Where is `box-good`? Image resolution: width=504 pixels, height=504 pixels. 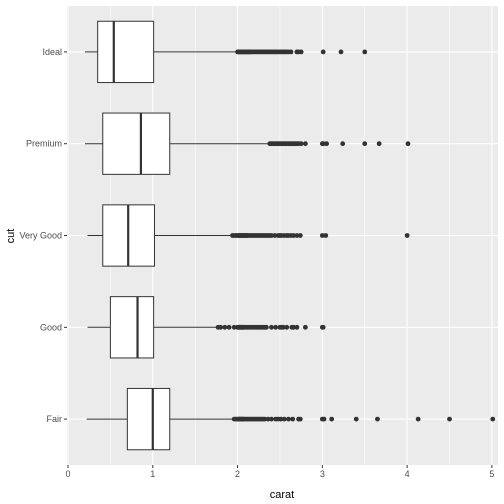 box-good is located at coordinates (206, 327).